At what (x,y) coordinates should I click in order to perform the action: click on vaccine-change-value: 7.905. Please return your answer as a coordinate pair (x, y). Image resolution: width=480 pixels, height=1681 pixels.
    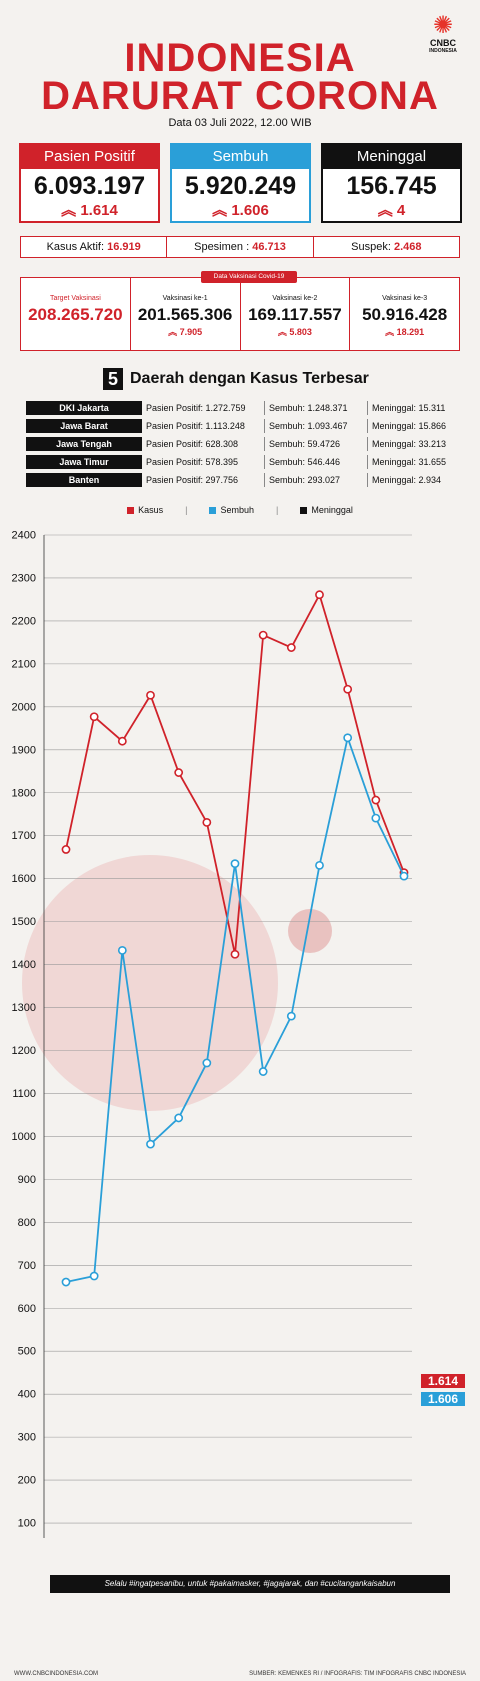
    Looking at the image, I should click on (191, 332).